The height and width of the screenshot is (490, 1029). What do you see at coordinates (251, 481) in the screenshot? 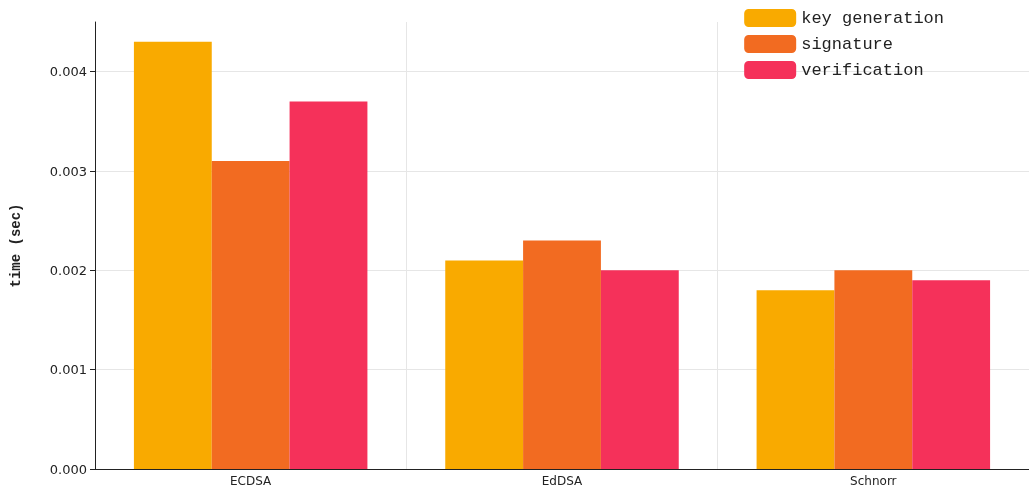
I see `x-tick-label: ECDSA` at bounding box center [251, 481].